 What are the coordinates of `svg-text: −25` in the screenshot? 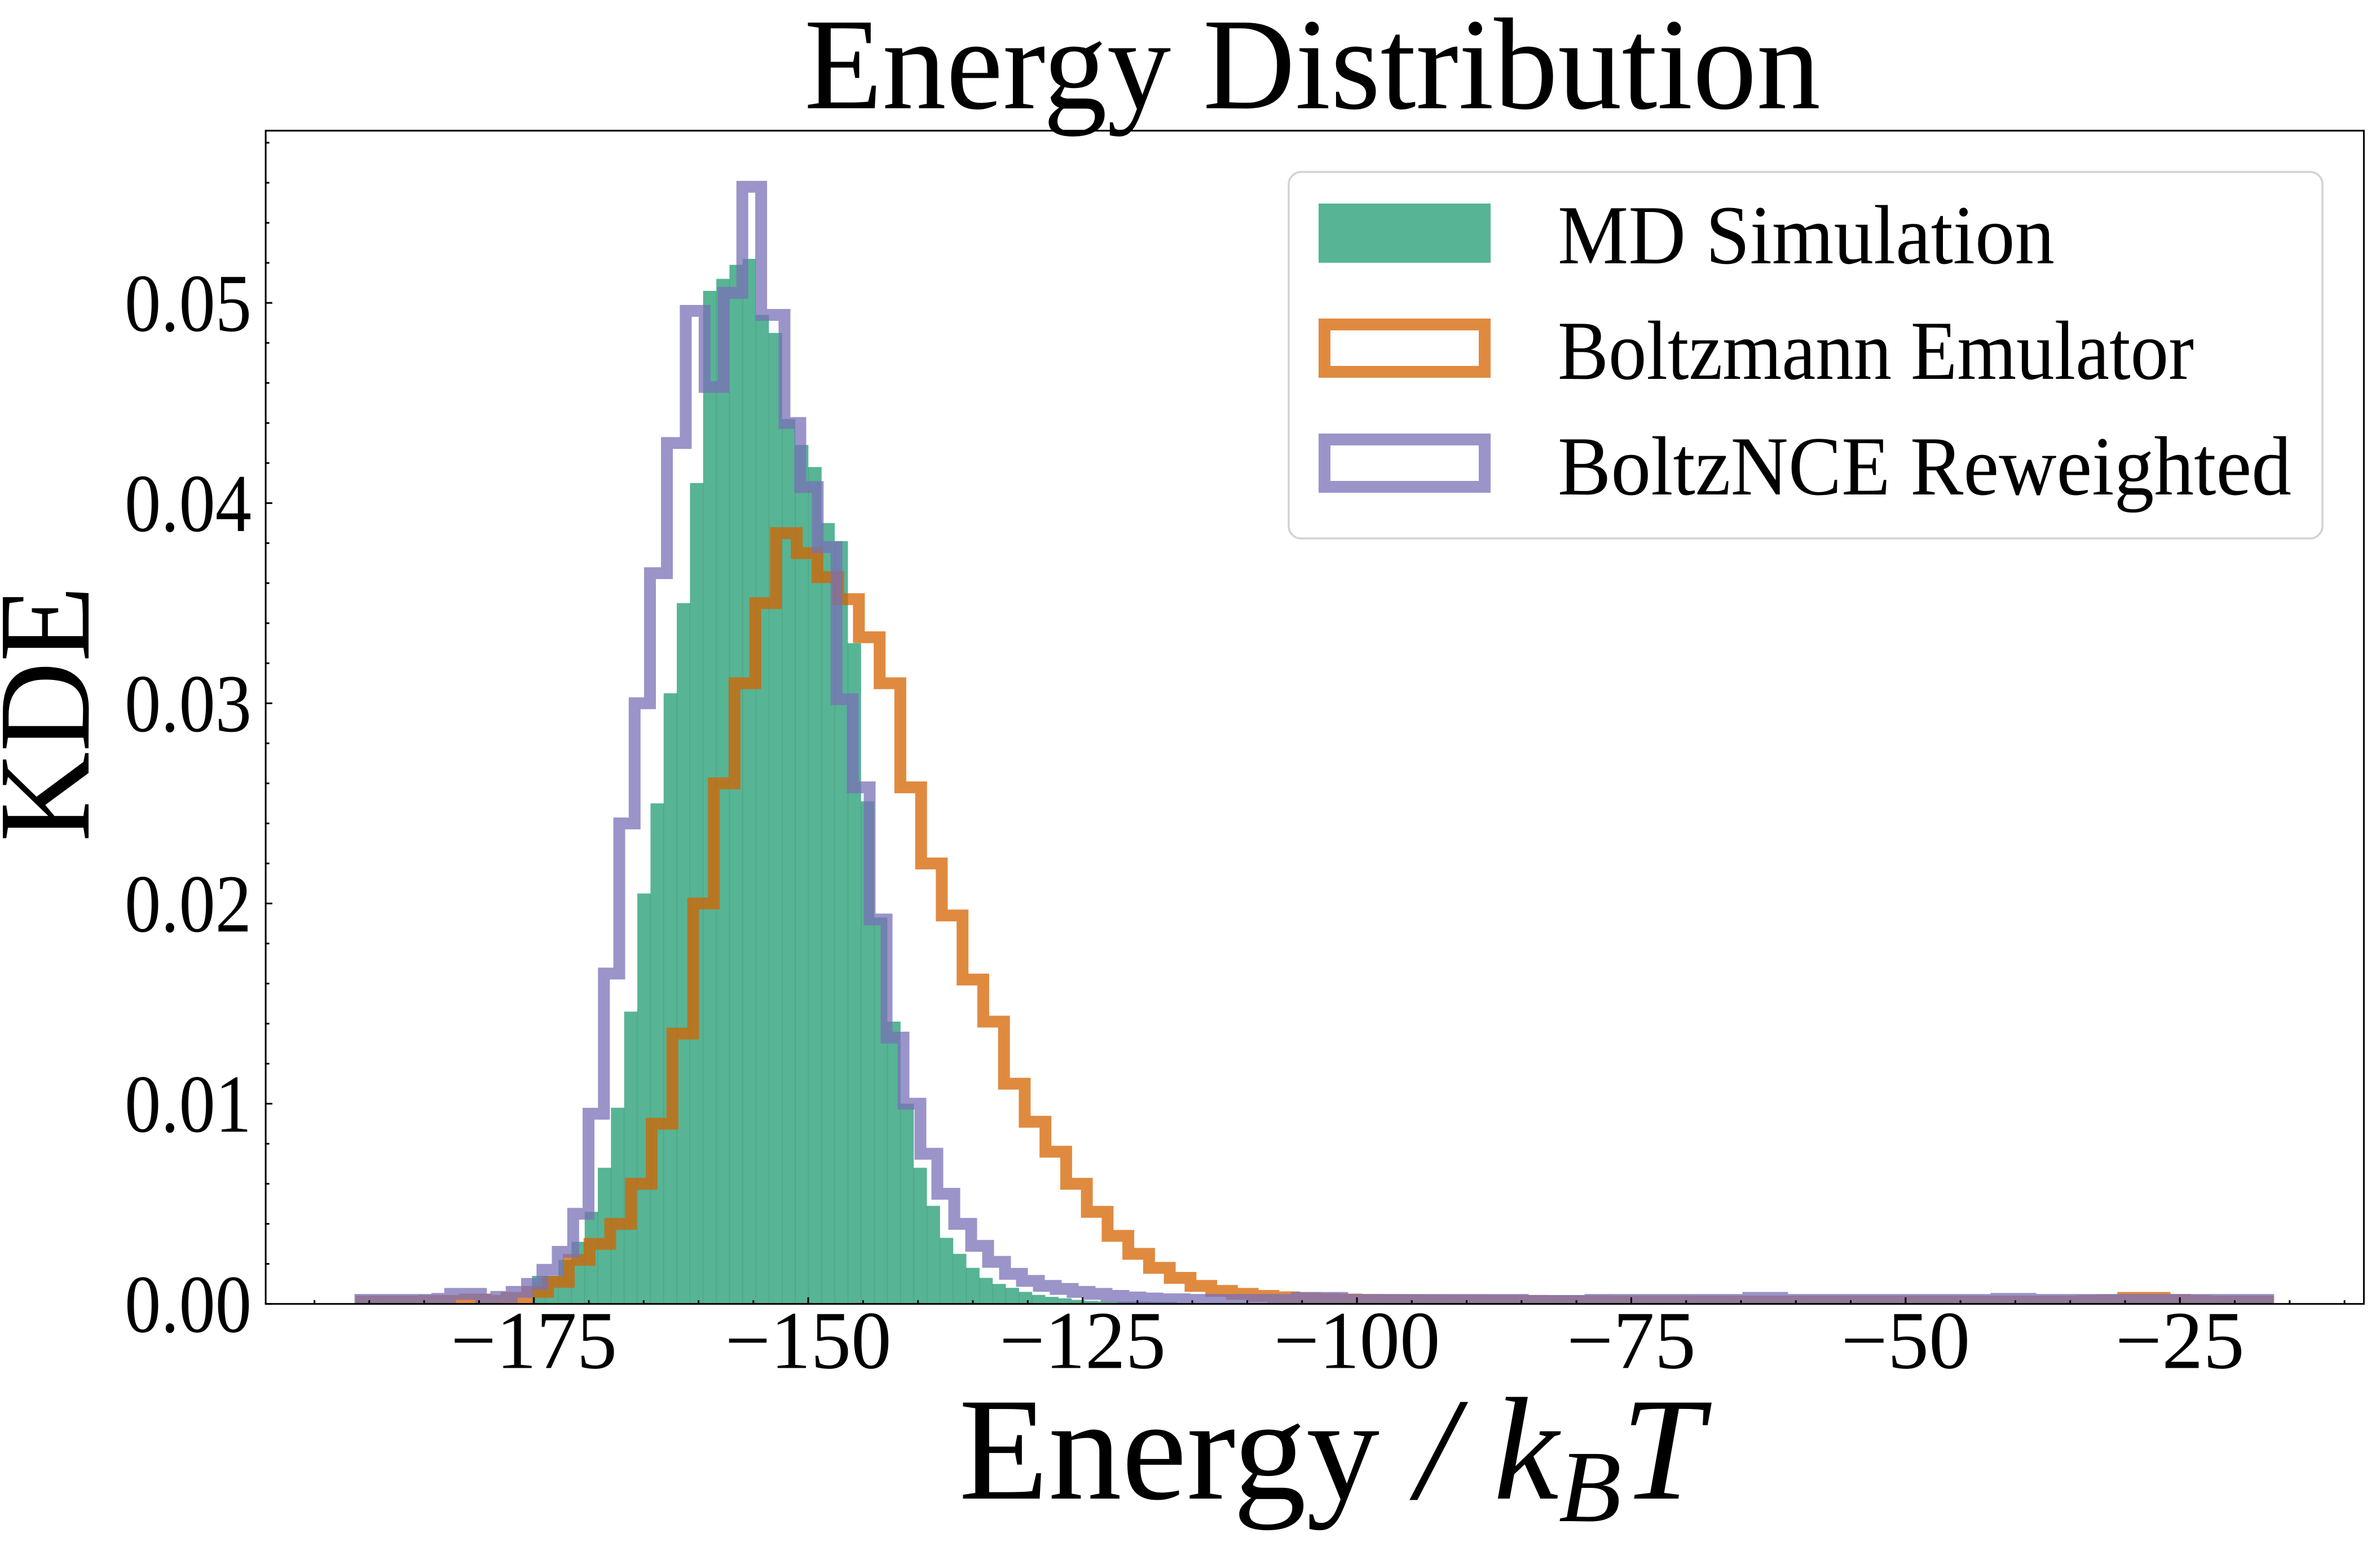 It's located at (2180, 1340).